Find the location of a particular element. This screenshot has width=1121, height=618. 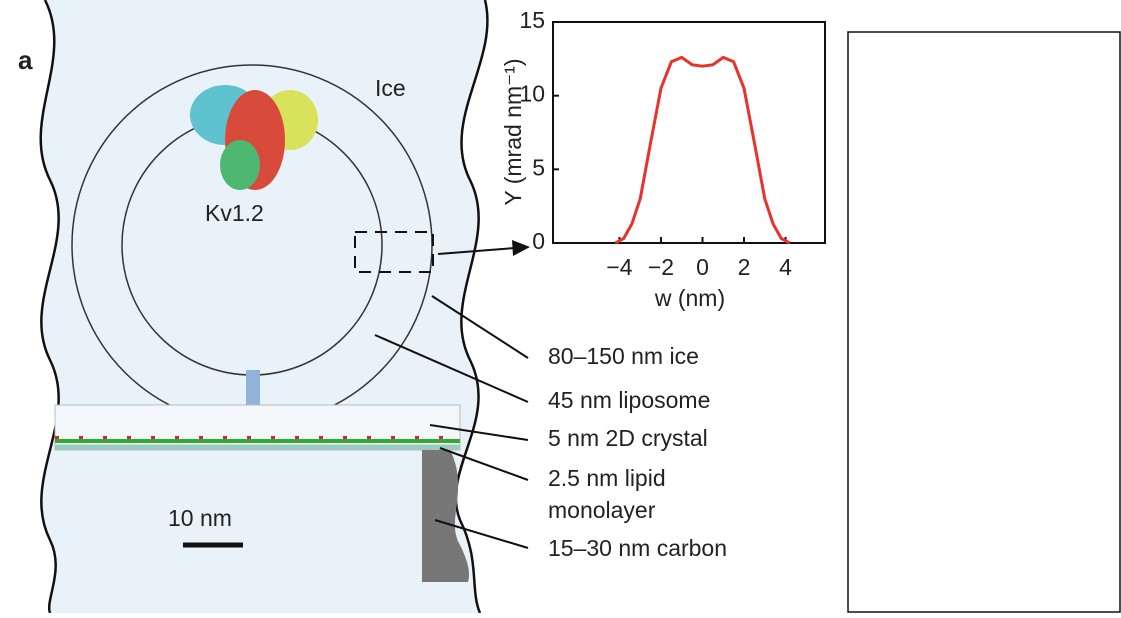

2d-crystal is located at coordinates (257, 427).